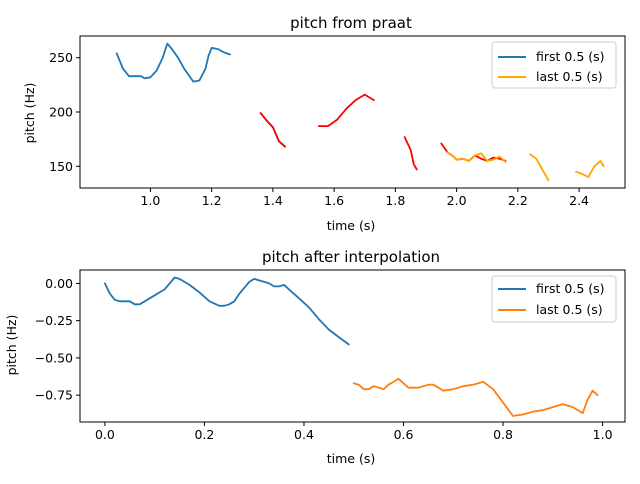 Image resolution: width=640 pixels, height=484 pixels. What do you see at coordinates (518, 200) in the screenshot?
I see `x-tick-label: 2.2` at bounding box center [518, 200].